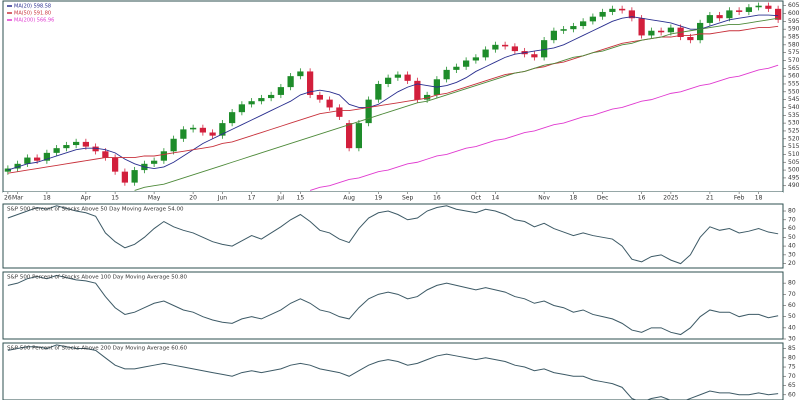  What do you see at coordinates (154, 198) in the screenshot?
I see `x-tick-label: May` at bounding box center [154, 198].